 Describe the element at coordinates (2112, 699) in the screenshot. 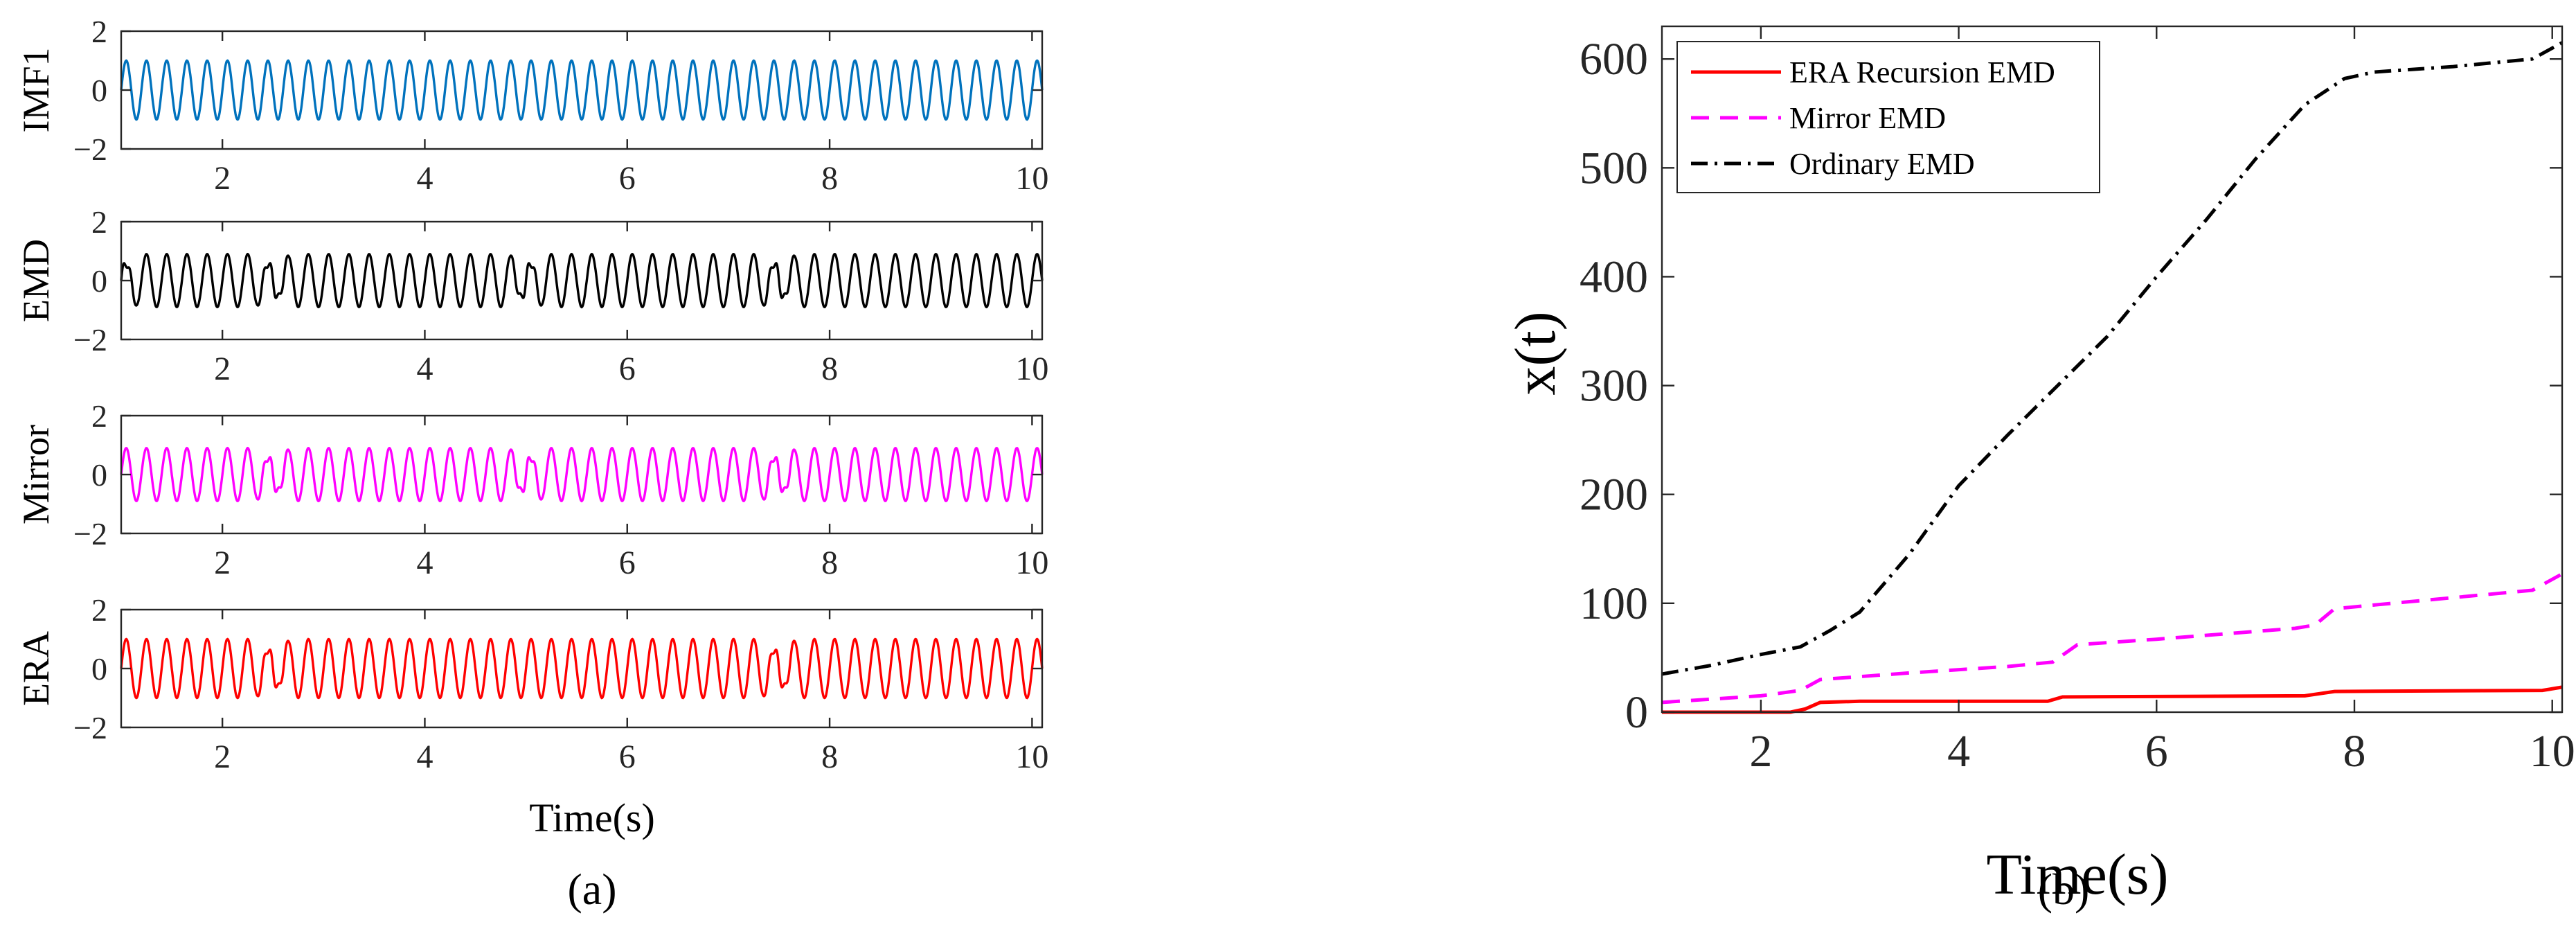

I see `series-line-era-recursion-emd` at that location.